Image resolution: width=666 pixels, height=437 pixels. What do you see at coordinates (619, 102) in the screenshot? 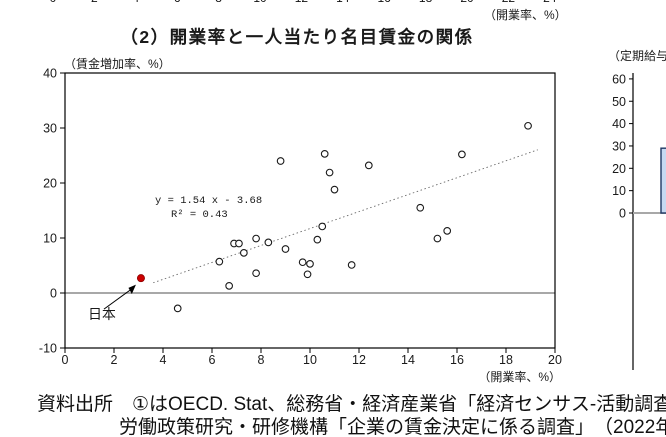
I see `bar-y-tick-label: 50` at bounding box center [619, 102].